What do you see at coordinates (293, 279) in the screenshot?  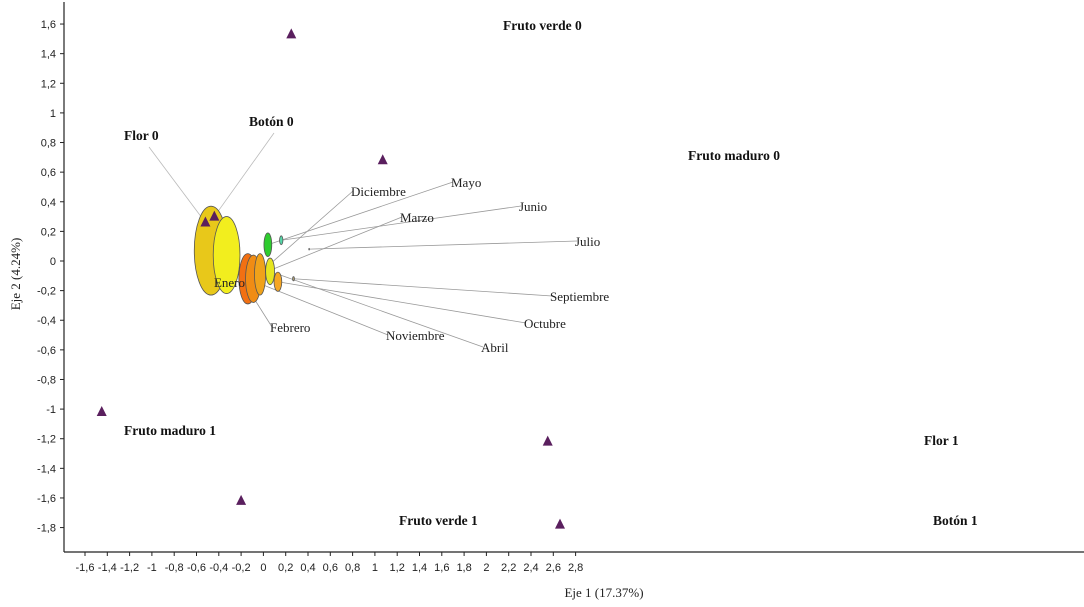 I see `bubble-septiembre` at bounding box center [293, 279].